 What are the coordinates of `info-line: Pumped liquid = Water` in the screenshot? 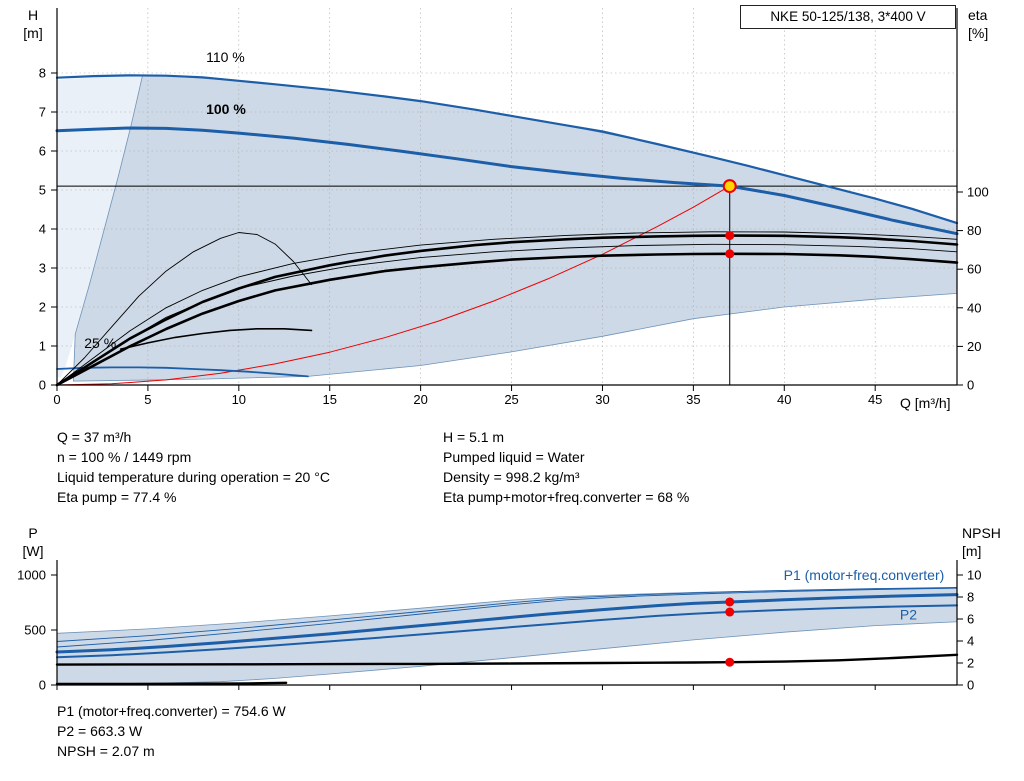 It's located at (514, 457).